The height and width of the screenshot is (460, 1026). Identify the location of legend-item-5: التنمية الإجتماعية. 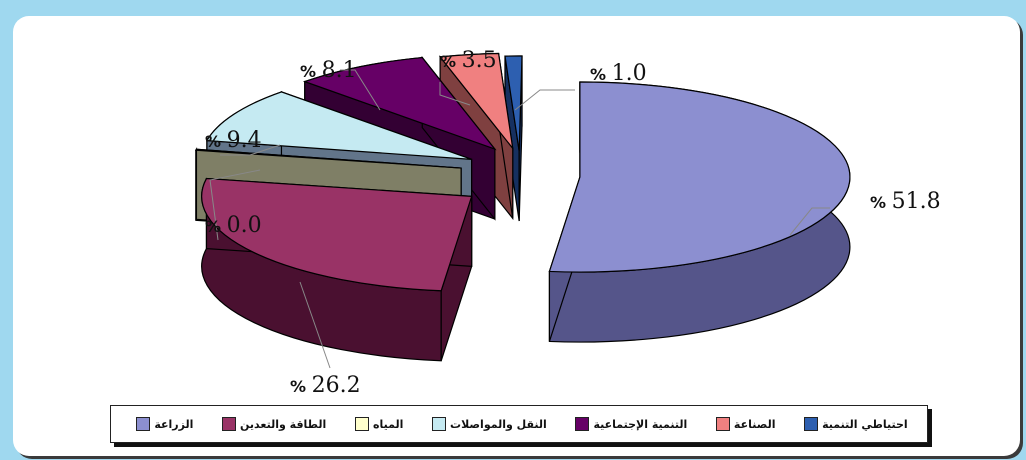
(628, 424).